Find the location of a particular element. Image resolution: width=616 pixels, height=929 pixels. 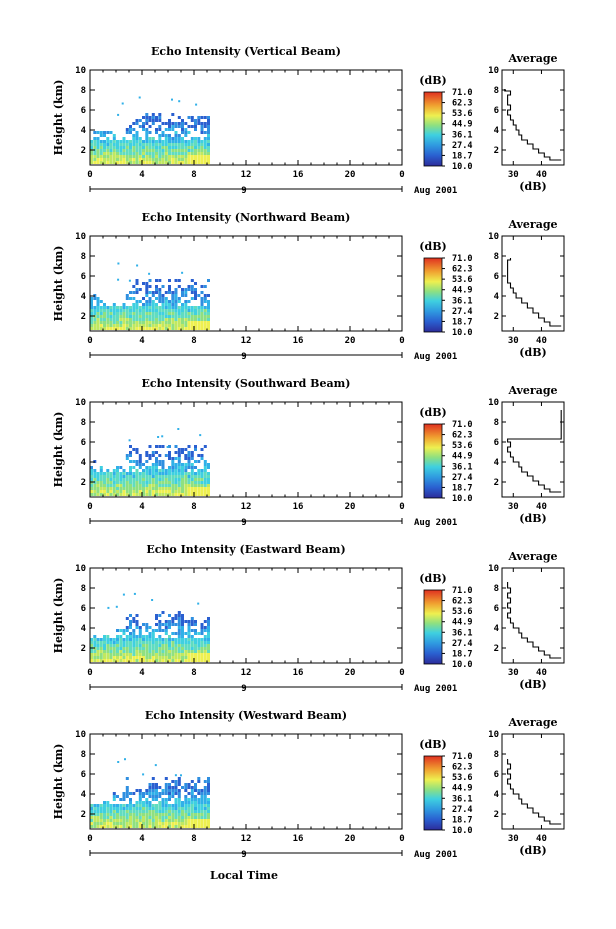

x-tick-label: 8 is located at coordinates (193, 507).